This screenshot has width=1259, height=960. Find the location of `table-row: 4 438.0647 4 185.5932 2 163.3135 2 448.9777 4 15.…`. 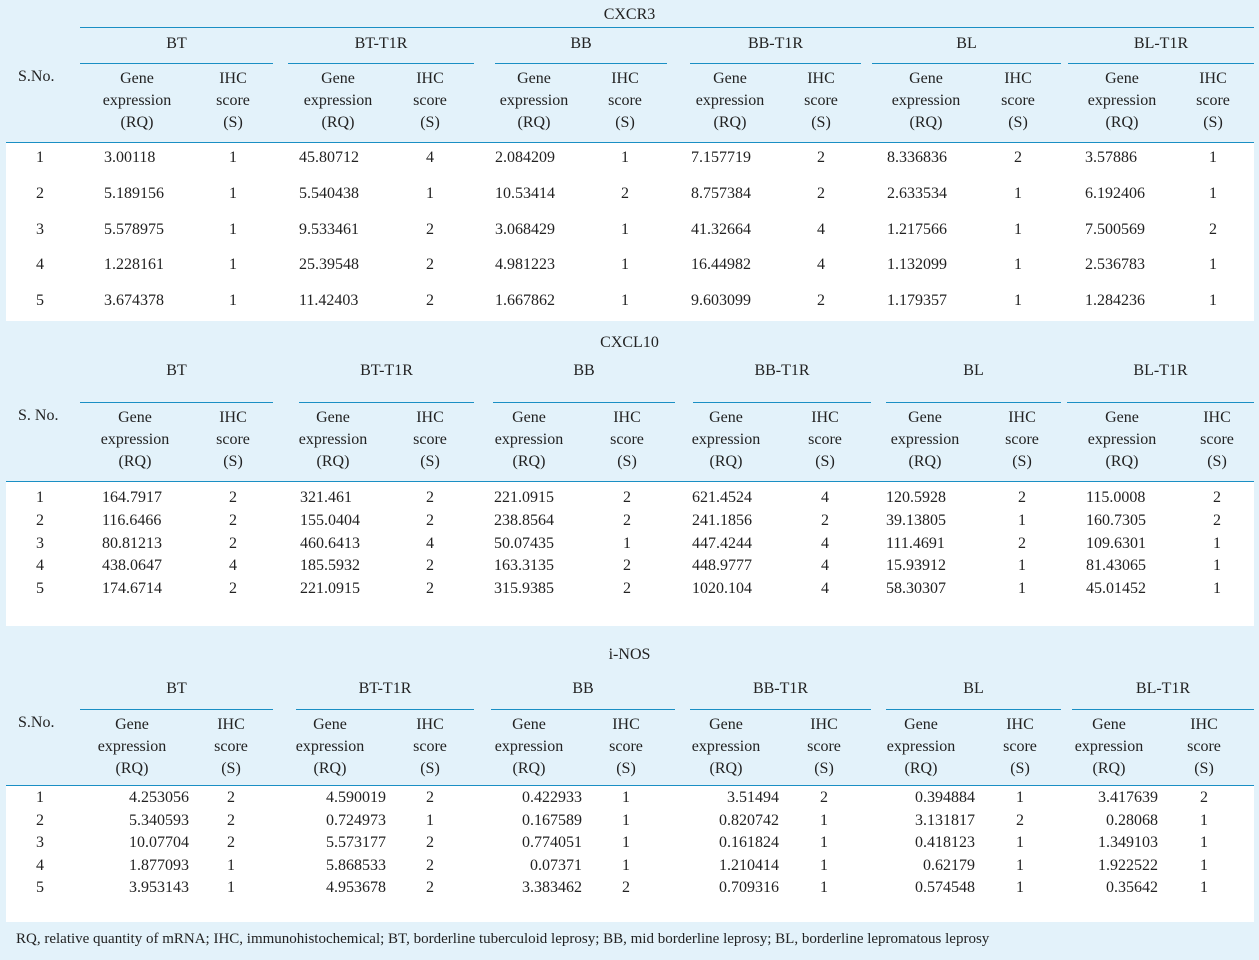

table-row: 4 438.0647 4 185.5932 2 163.3135 2 448.9777 4 15.… is located at coordinates (630, 566).